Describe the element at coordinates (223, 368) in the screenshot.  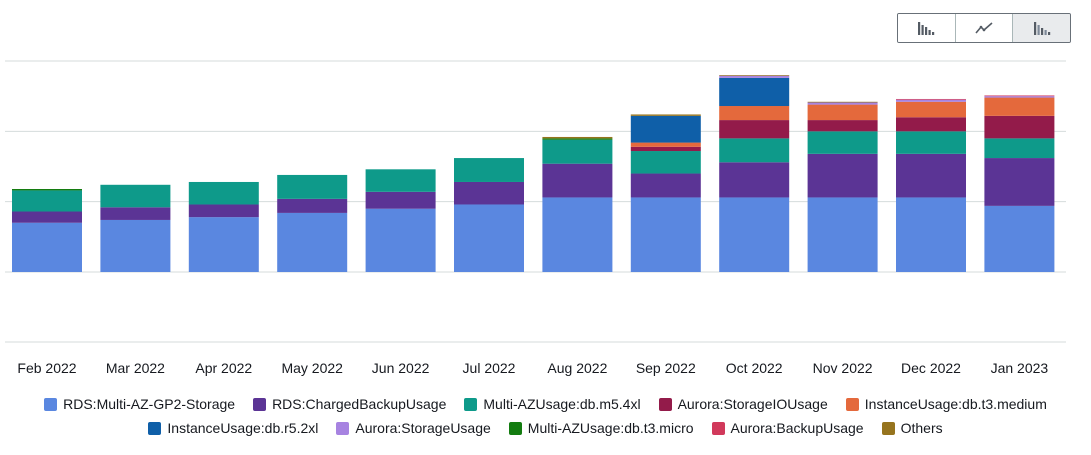
I see `x-tick-label: Apr 2022` at that location.